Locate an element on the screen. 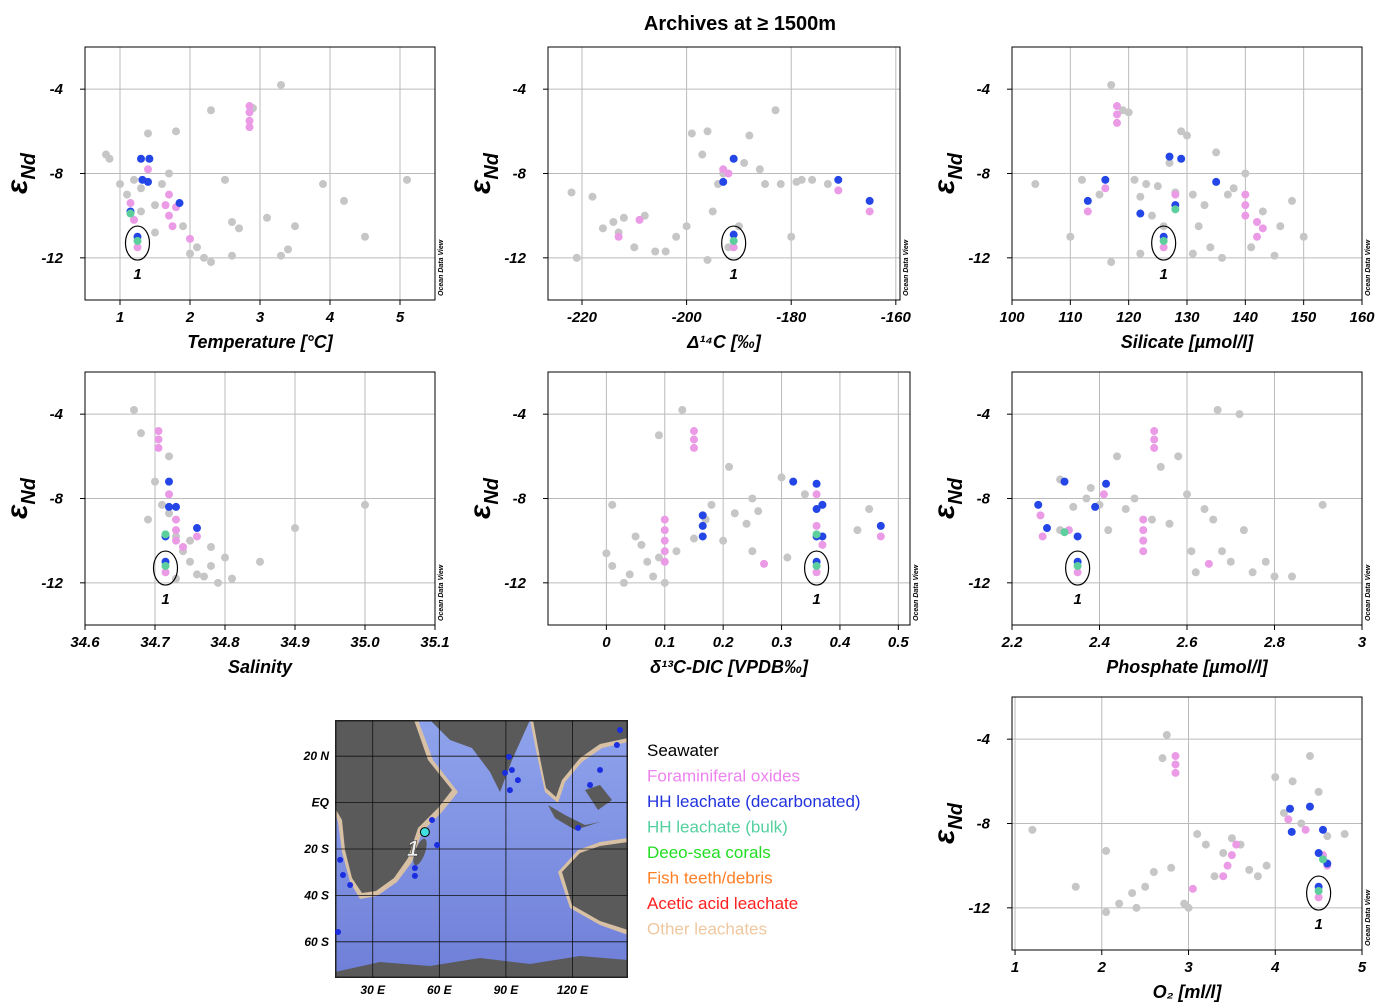 Image resolution: width=1380 pixels, height=1008 pixels. x-tick-label: 34.8 is located at coordinates (225, 642).